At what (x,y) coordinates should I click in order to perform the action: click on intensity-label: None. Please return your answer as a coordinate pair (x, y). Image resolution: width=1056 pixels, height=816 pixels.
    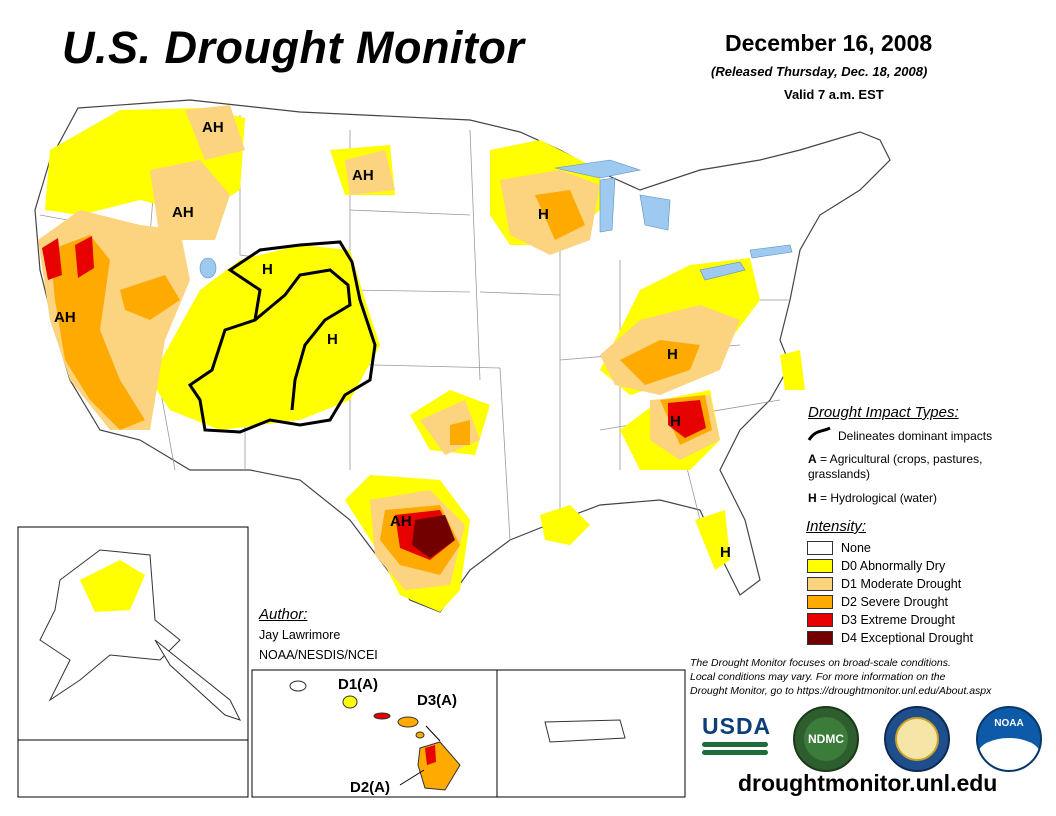
    Looking at the image, I should click on (856, 548).